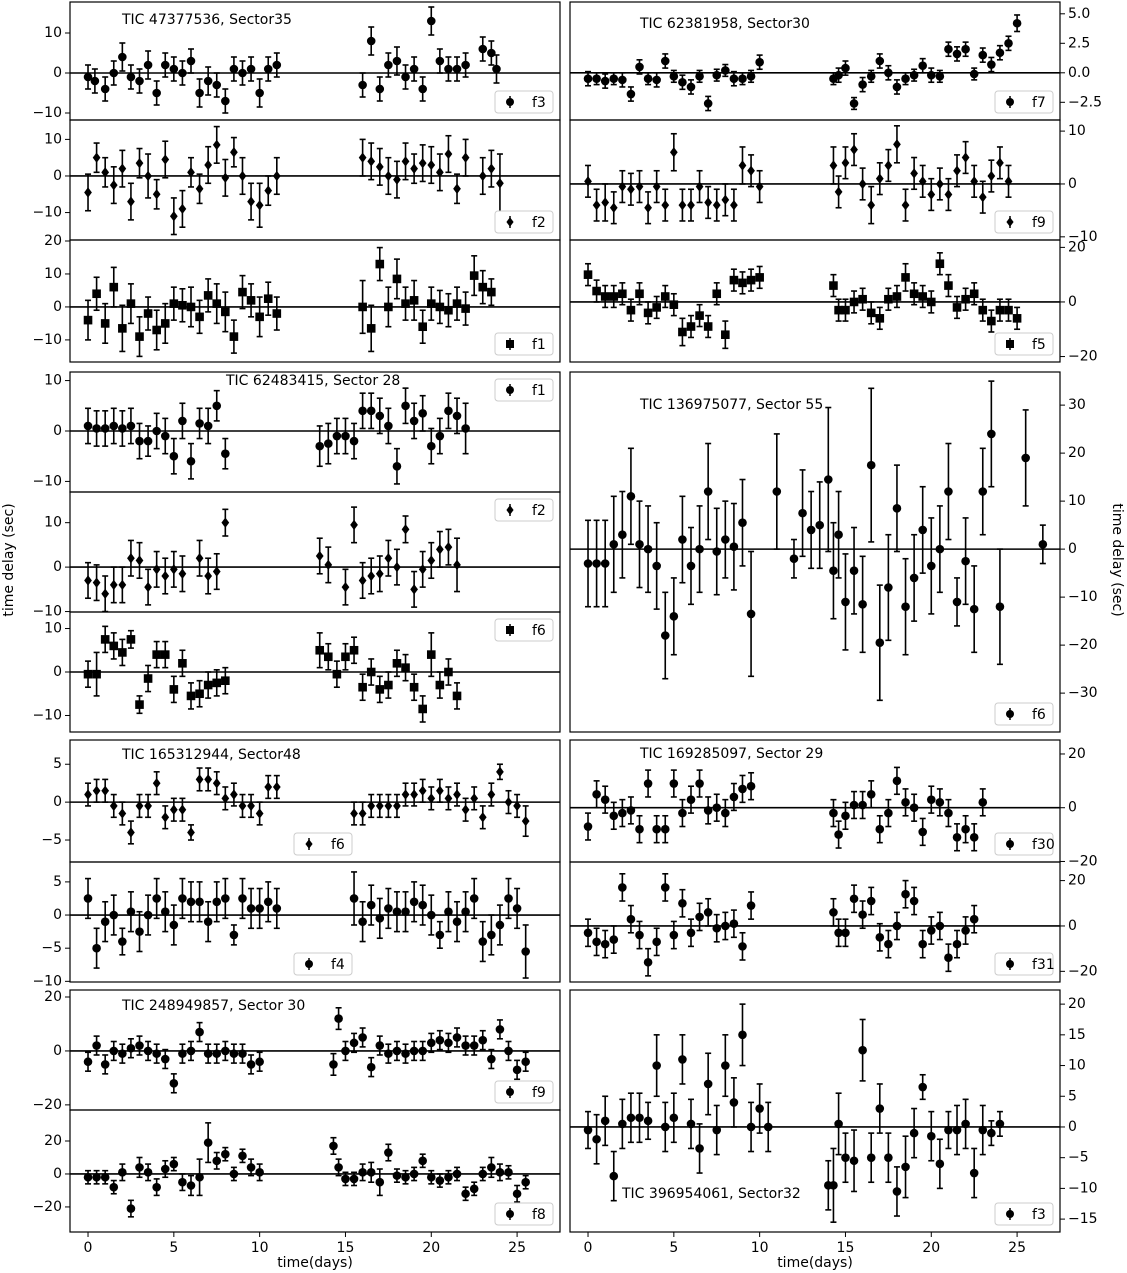 This screenshot has width=1127, height=1273. Describe the element at coordinates (539, 223) in the screenshot. I see `legend-label: f2` at that location.